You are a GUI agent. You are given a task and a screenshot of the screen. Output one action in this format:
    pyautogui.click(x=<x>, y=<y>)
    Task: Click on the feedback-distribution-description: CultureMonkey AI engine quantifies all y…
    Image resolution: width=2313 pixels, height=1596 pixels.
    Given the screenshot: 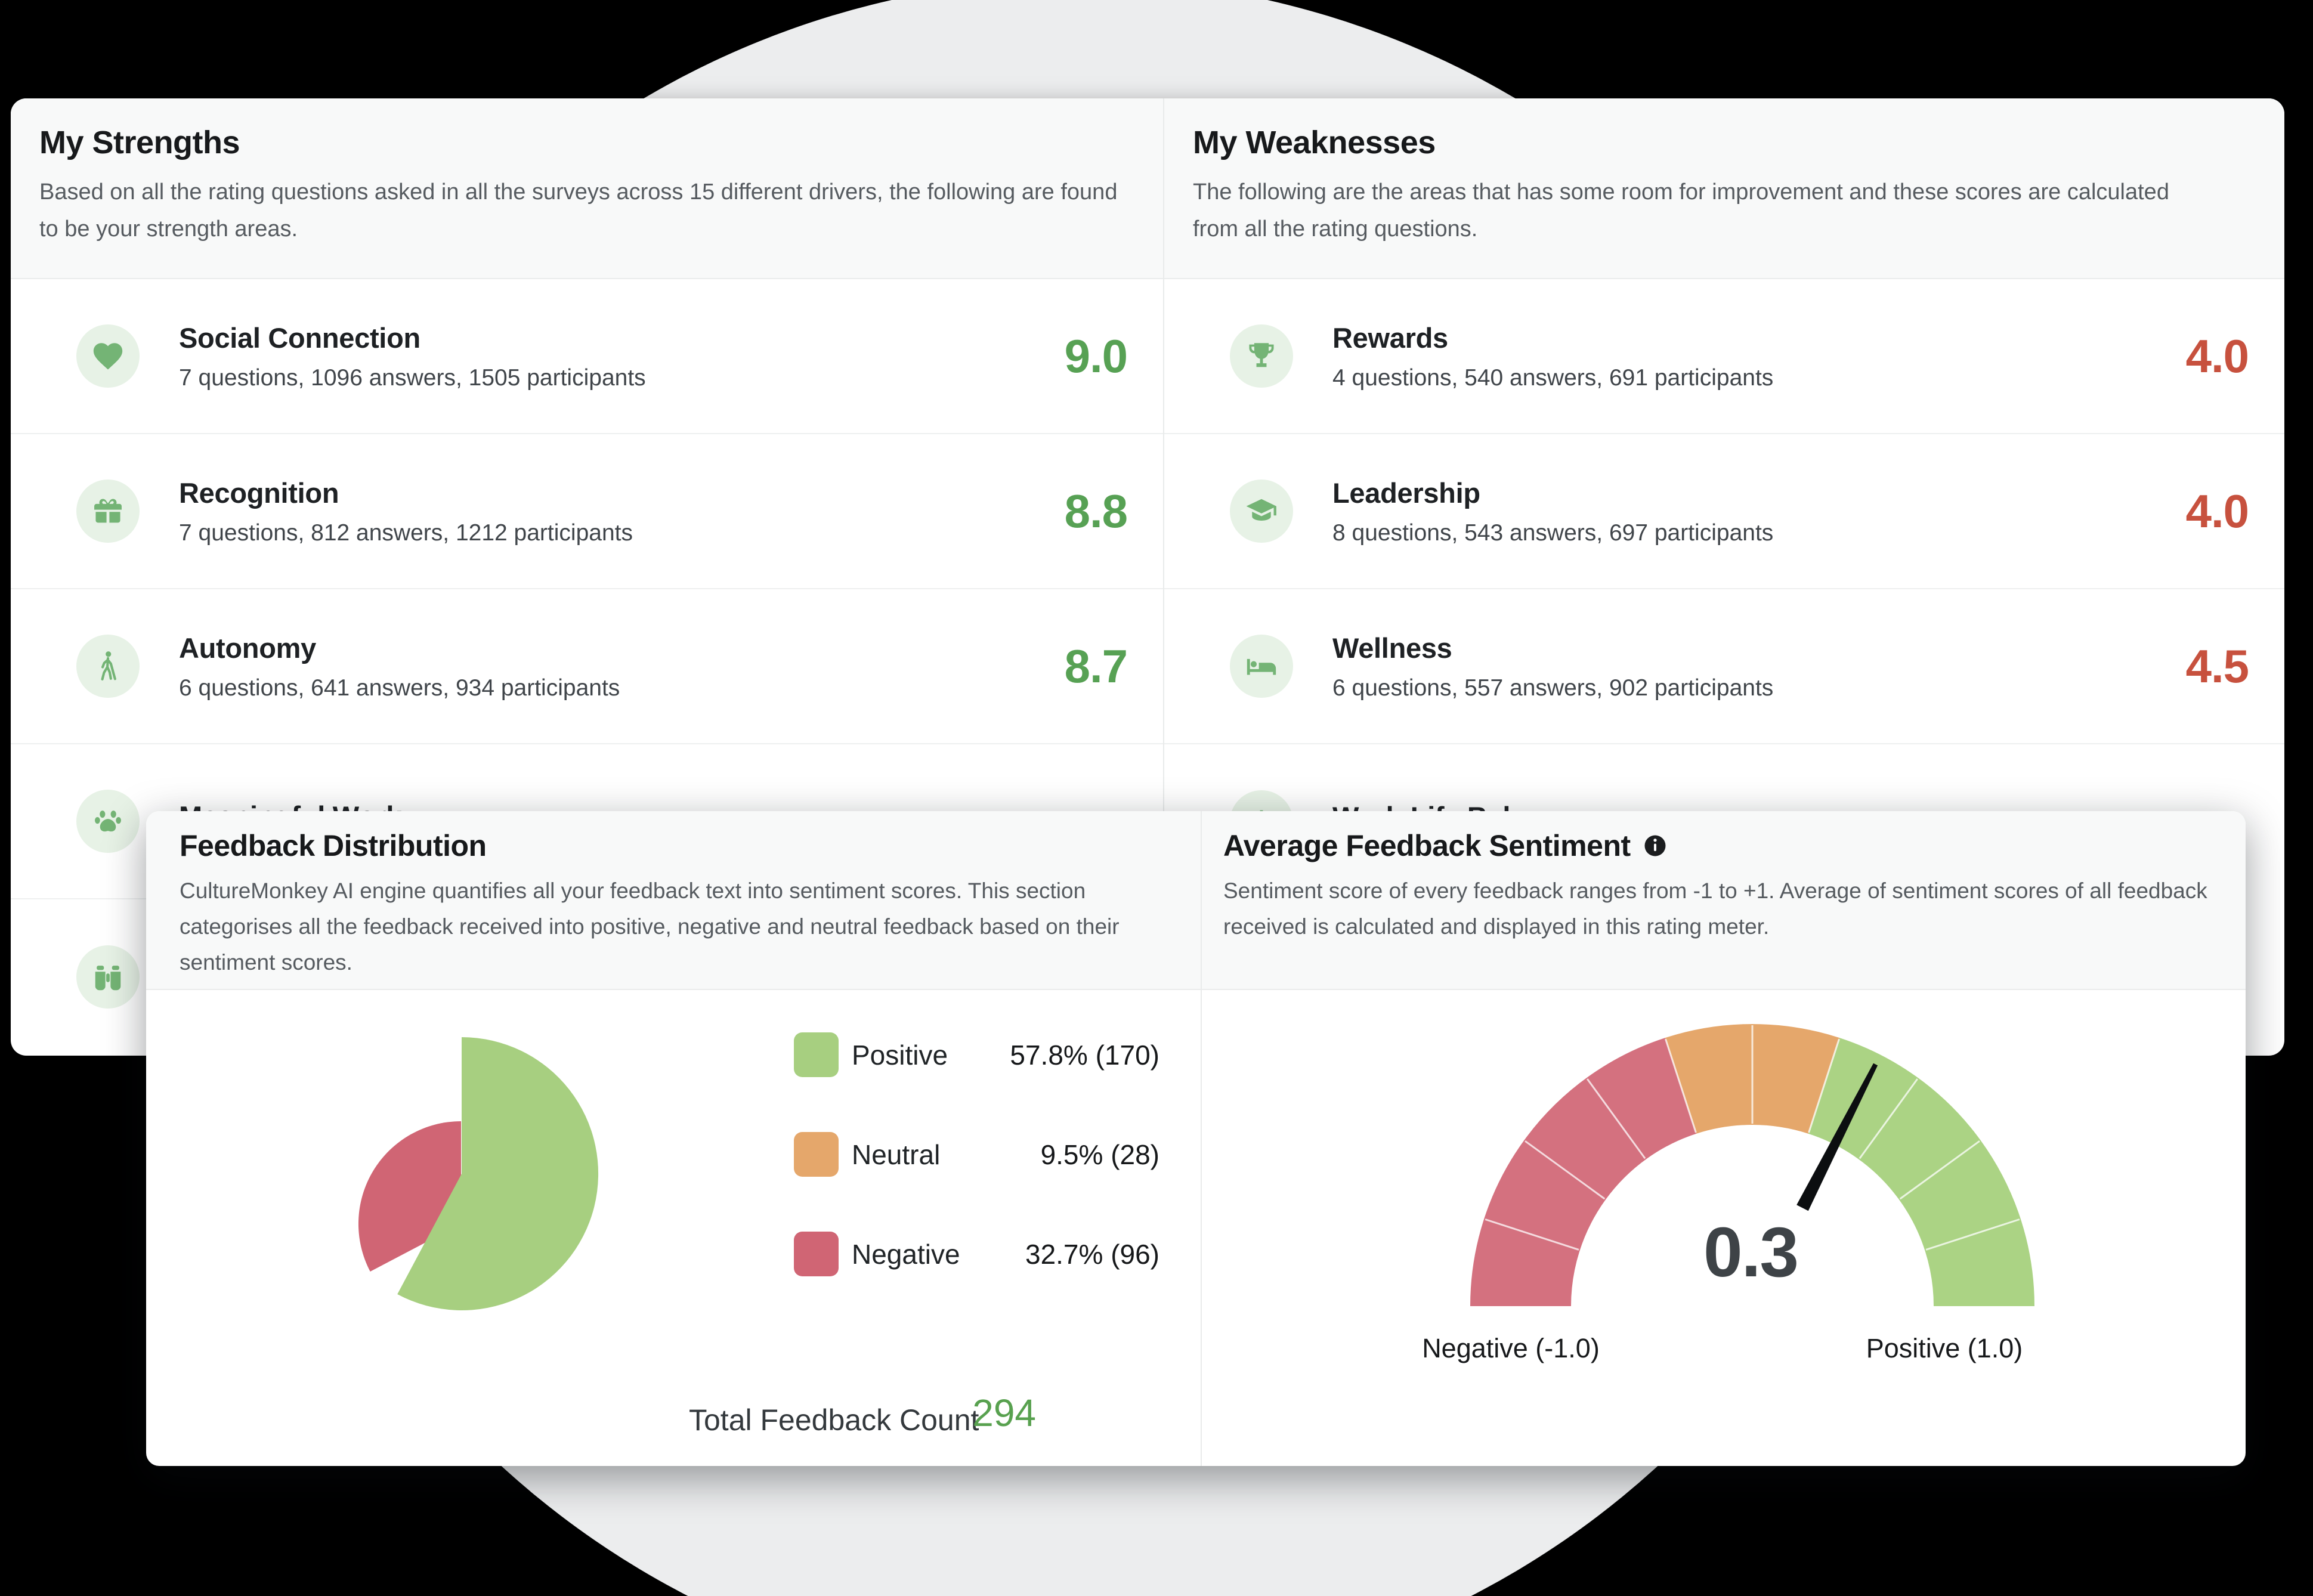 What is the action you would take?
    pyautogui.click(x=650, y=927)
    